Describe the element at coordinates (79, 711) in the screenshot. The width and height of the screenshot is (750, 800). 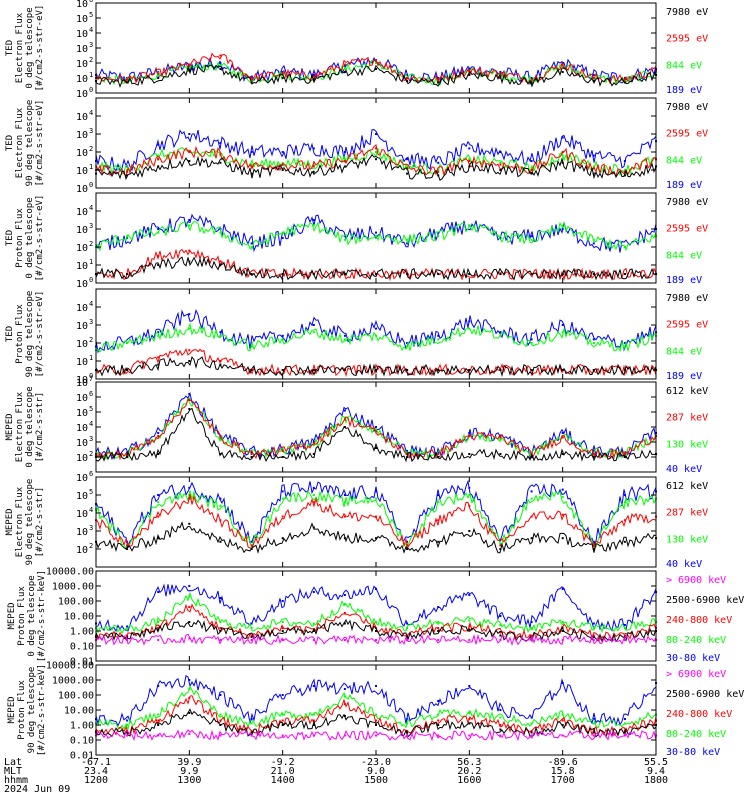
I see `y-tick-label: 10.00` at that location.